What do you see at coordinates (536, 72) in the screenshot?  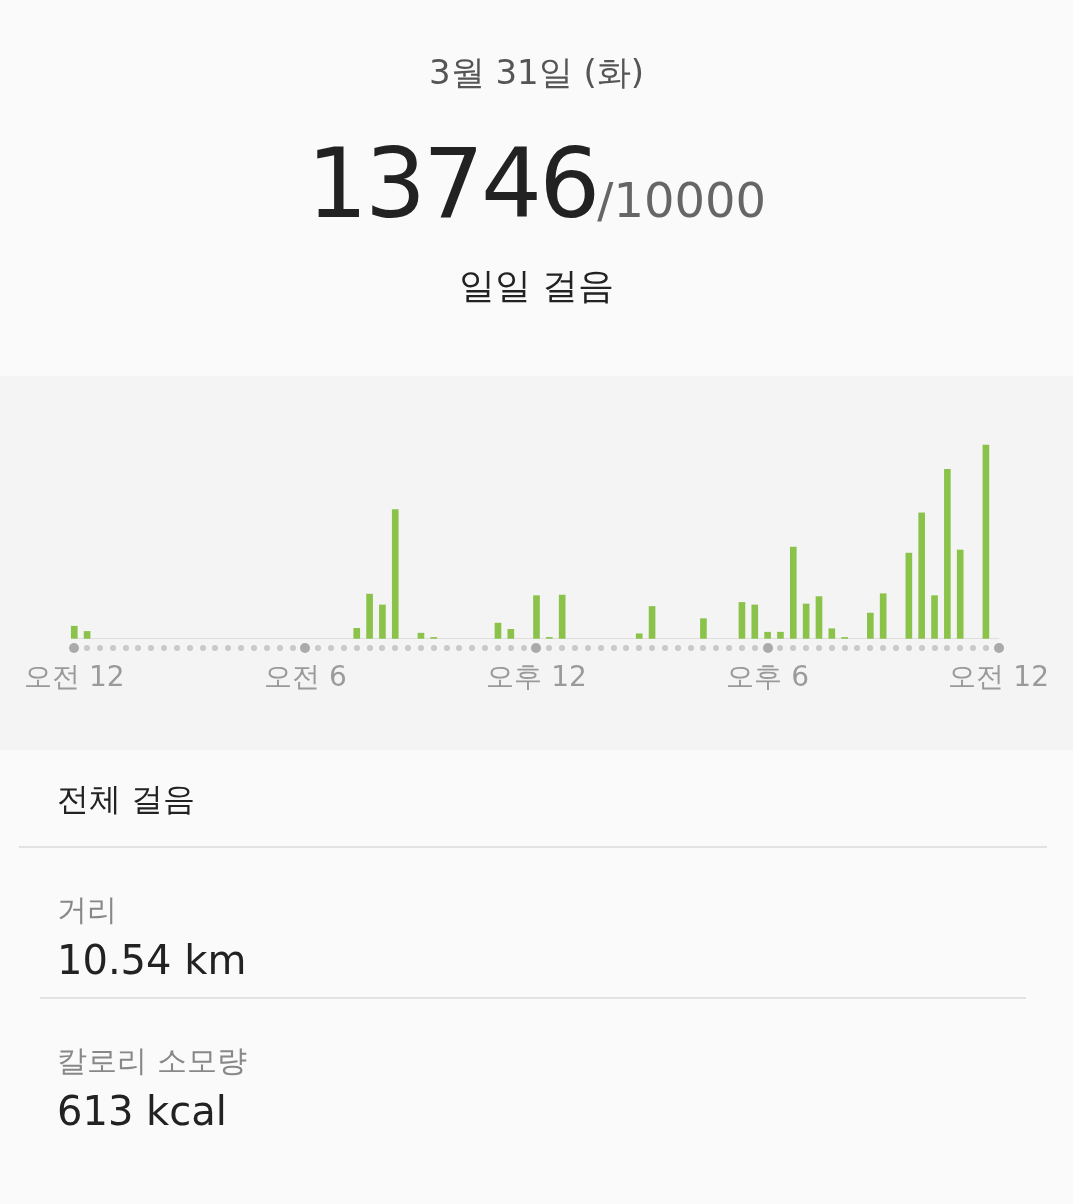 I see `chart-title: 3월 31일 (화)` at bounding box center [536, 72].